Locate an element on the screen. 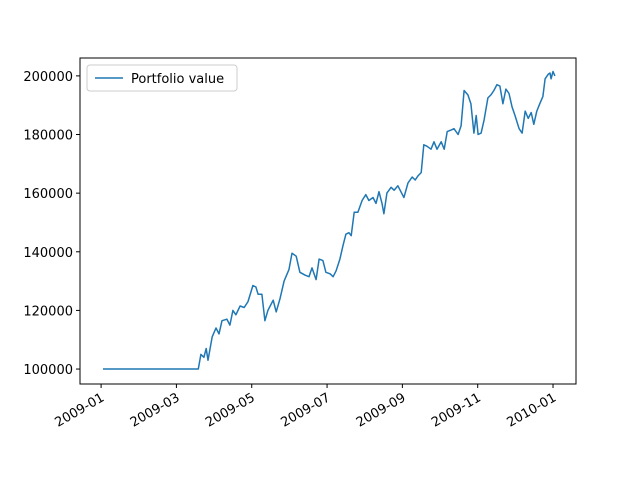 The height and width of the screenshot is (484, 640). x-tick-label: 2009-03 is located at coordinates (155, 410).